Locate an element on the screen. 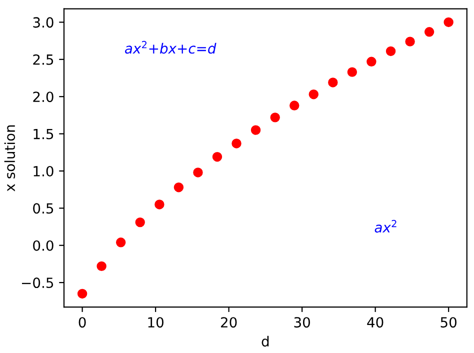 This screenshot has width=474, height=353. annotation: ax$^{2}$+bx+c=d is located at coordinates (170, 47).